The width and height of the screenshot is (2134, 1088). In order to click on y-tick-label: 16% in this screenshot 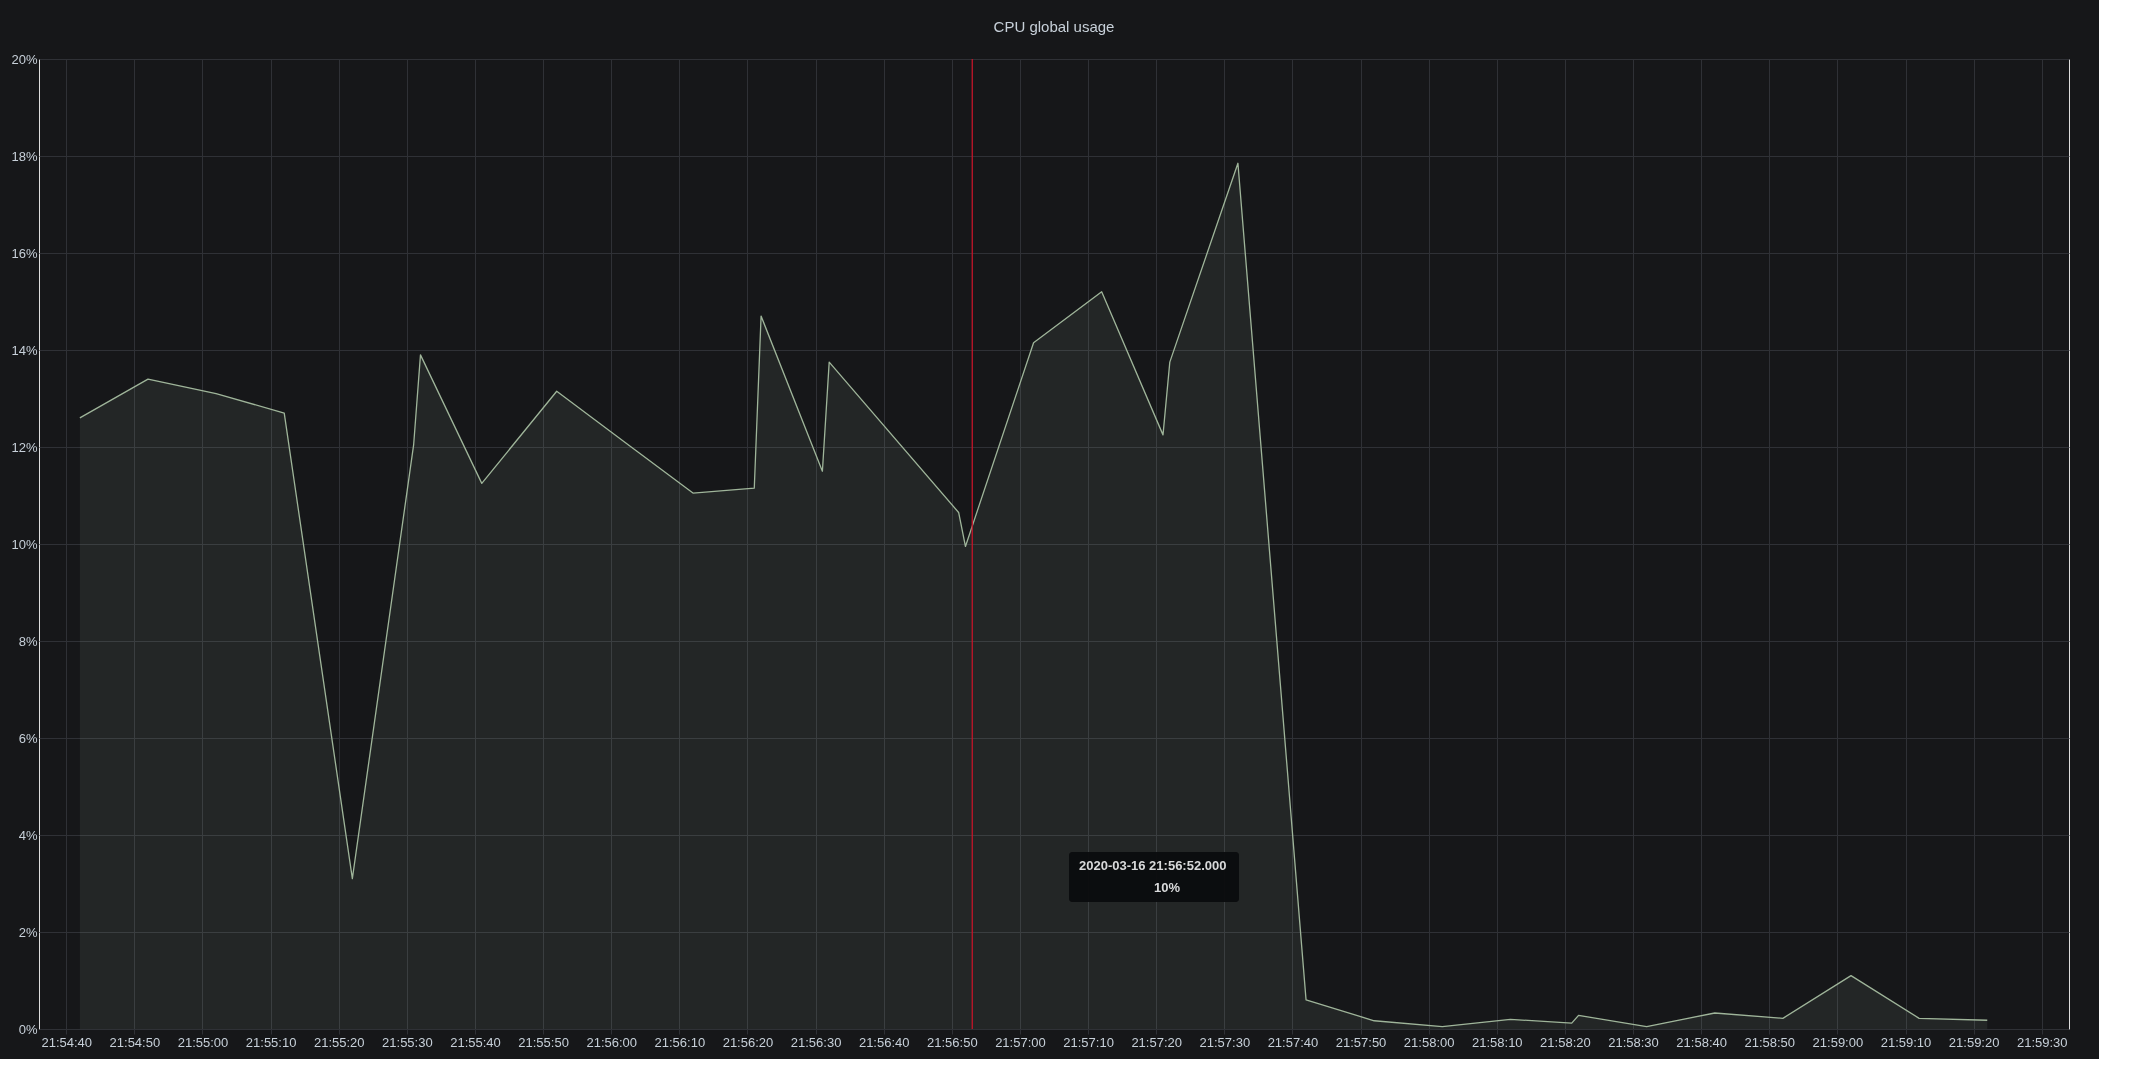, I will do `click(24, 253)`.